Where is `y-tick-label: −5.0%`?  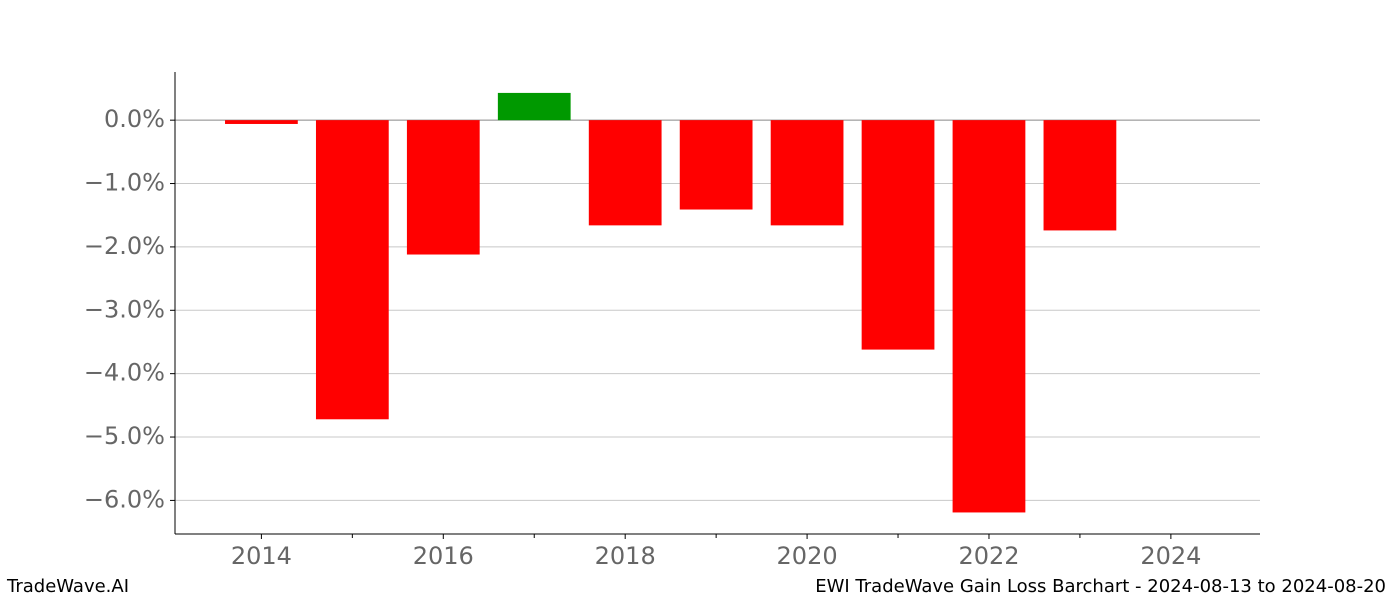 y-tick-label: −5.0% is located at coordinates (124, 436).